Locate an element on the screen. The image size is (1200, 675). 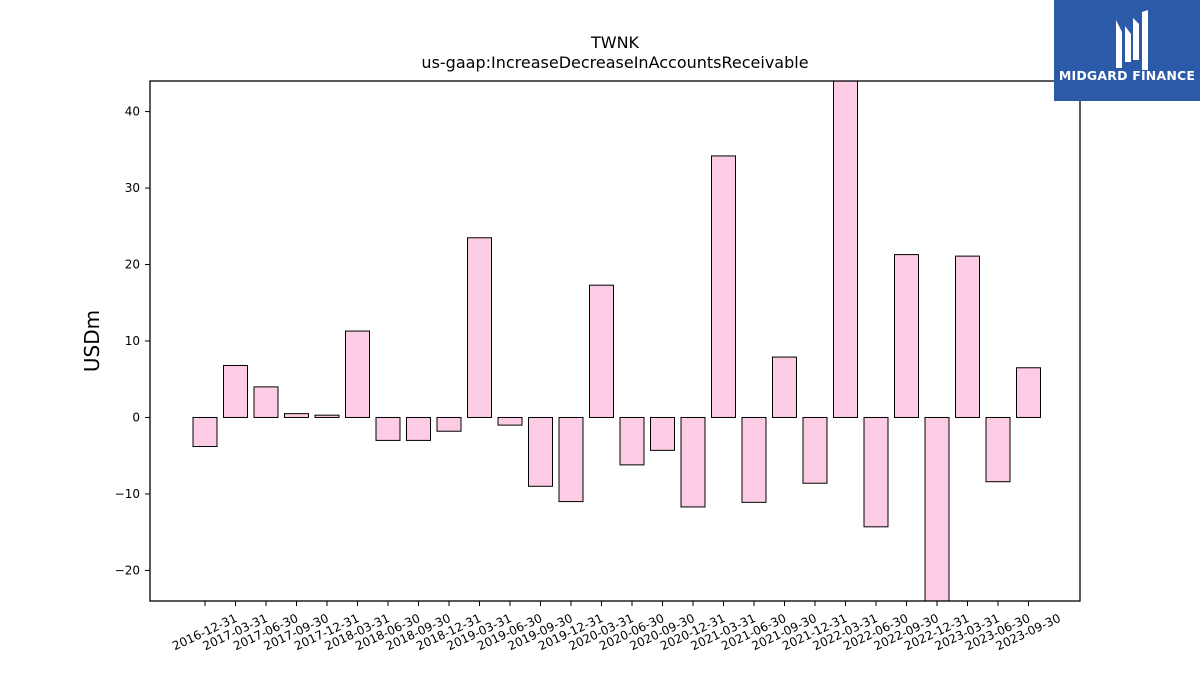
y-axis-ticks: −20 −10 0 10 20 30 40 is located at coordinates (132, 341).